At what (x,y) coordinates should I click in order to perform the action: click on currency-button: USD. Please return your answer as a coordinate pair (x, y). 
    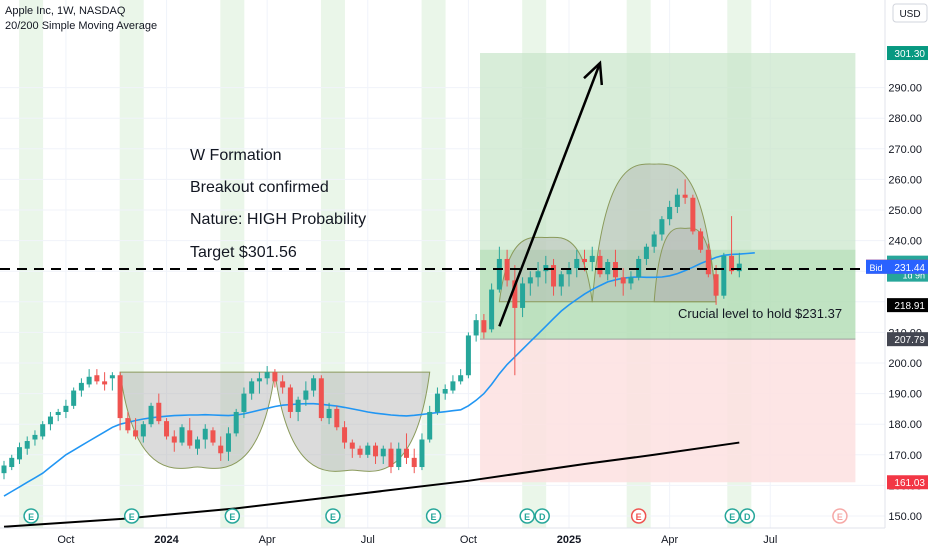
    Looking at the image, I should click on (910, 13).